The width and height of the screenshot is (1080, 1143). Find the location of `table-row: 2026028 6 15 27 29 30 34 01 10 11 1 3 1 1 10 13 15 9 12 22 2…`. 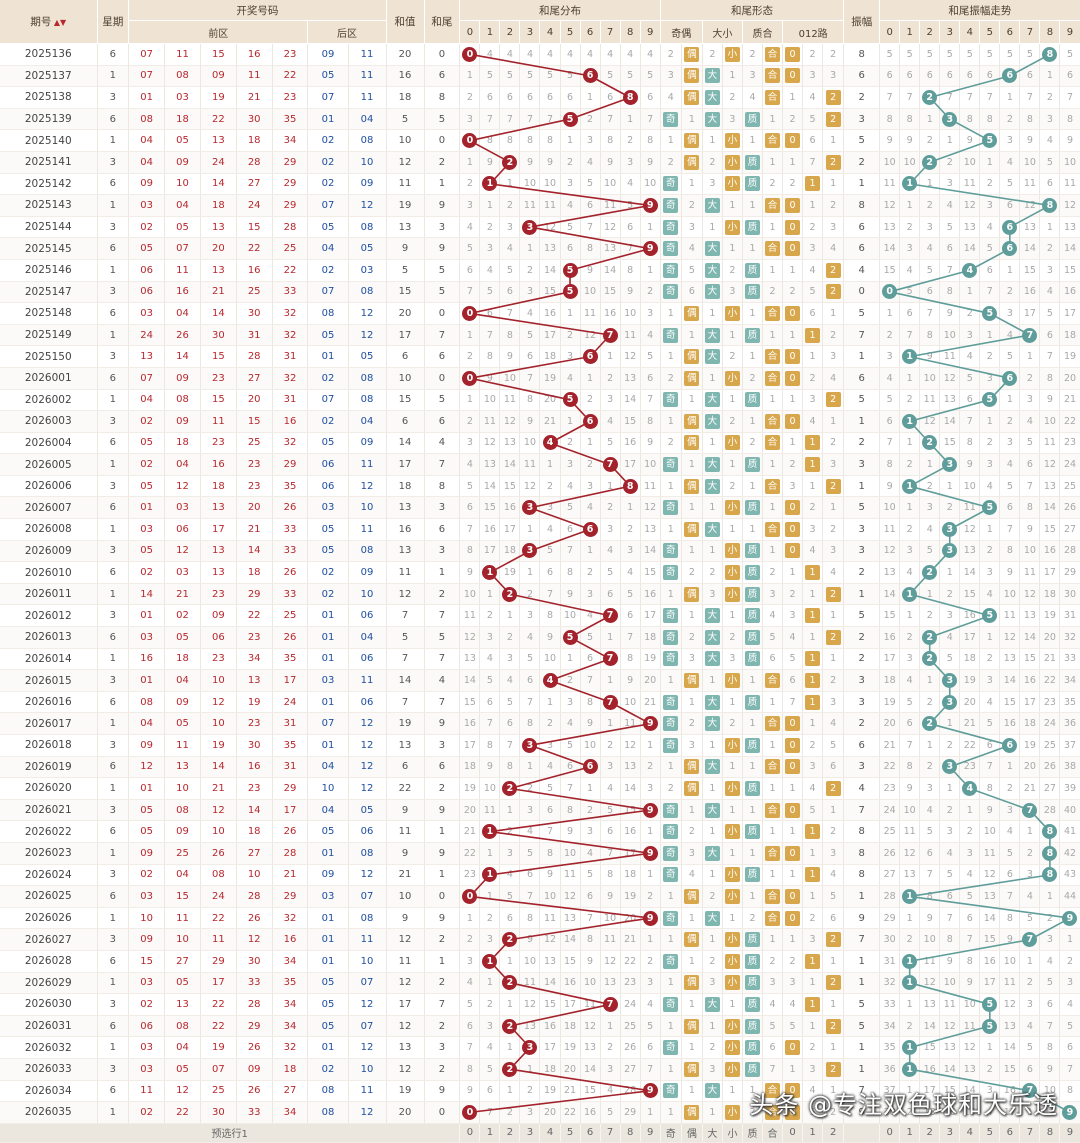

table-row: 2026028 6 15 27 29 30 34 01 10 11 1 3 1 1 10 13 15 9 12 22 2… is located at coordinates (540, 961).